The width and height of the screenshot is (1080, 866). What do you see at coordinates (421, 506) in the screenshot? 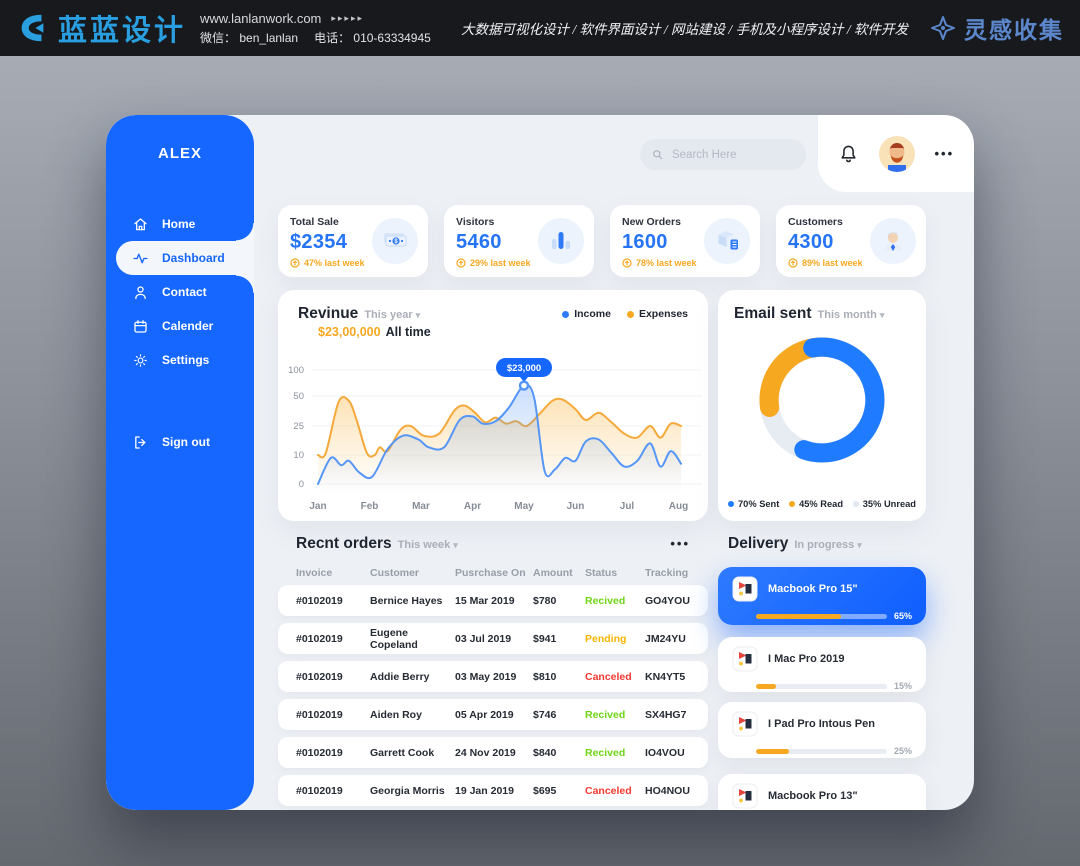
I see `svg-text: Mar` at bounding box center [421, 506].